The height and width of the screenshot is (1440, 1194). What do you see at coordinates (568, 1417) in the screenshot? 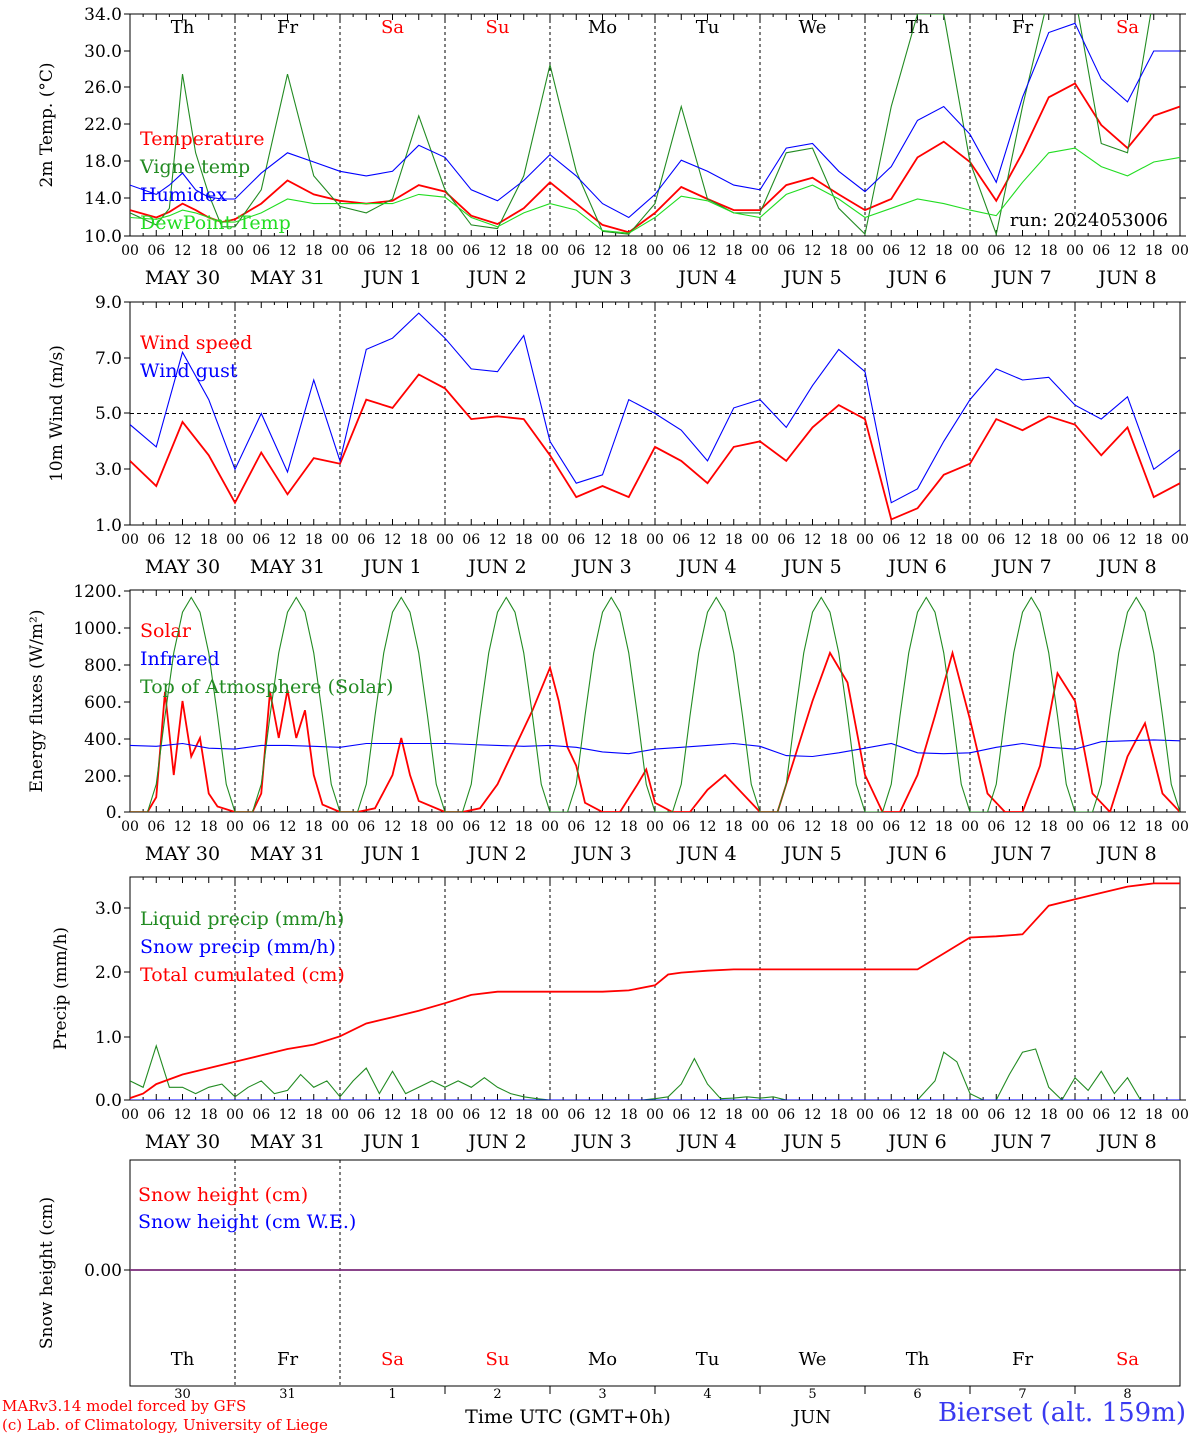
I see `time-axis-label: Time UTC (GMT+0h)` at bounding box center [568, 1417].